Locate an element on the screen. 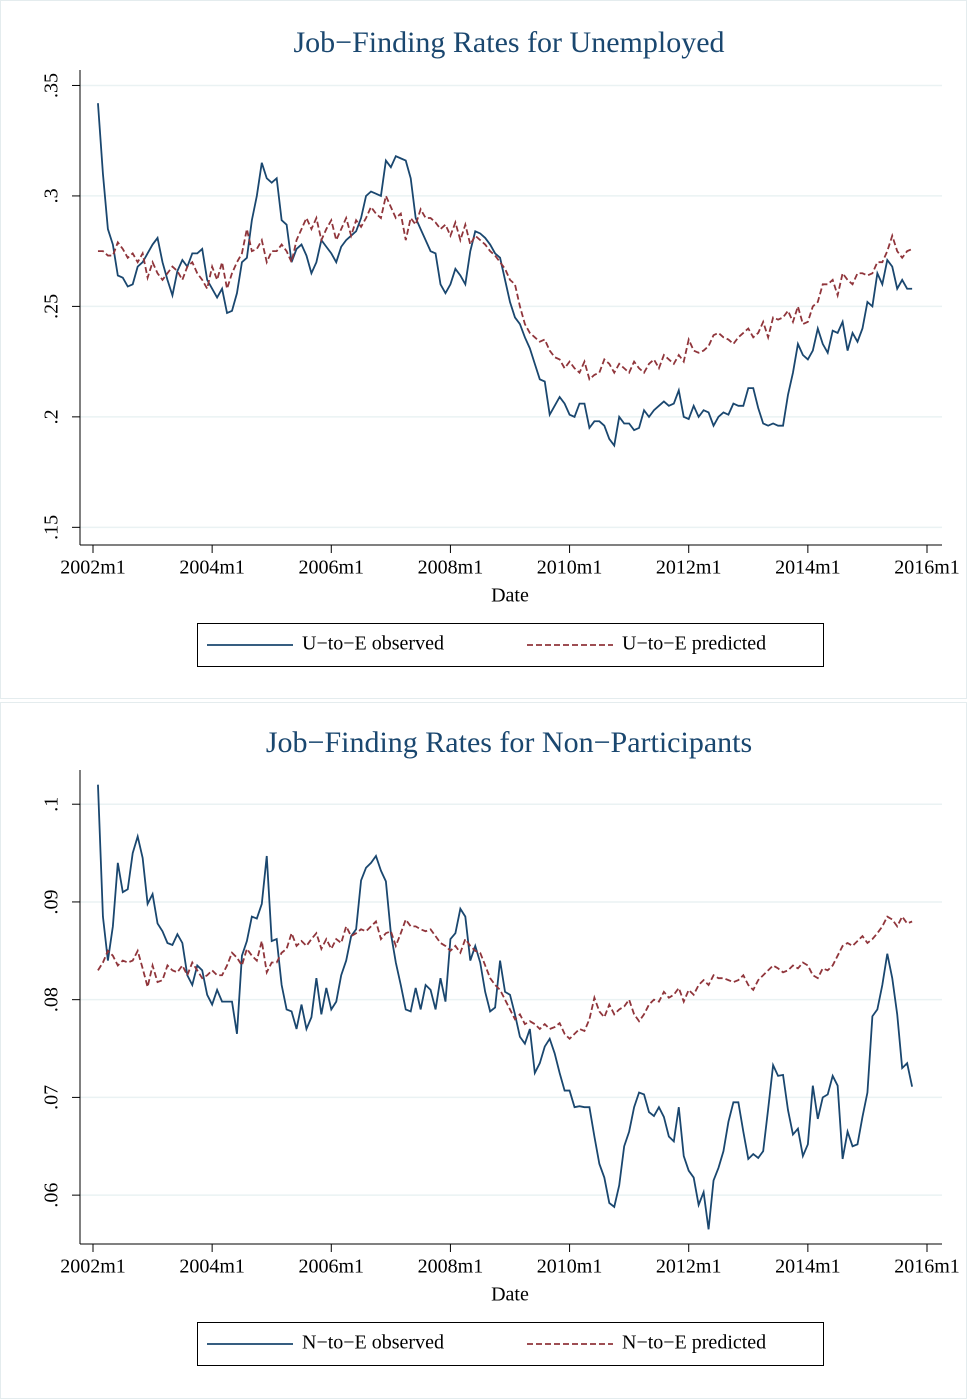 The width and height of the screenshot is (969, 1399). y-tick-label: .06 is located at coordinates (52, 1195).